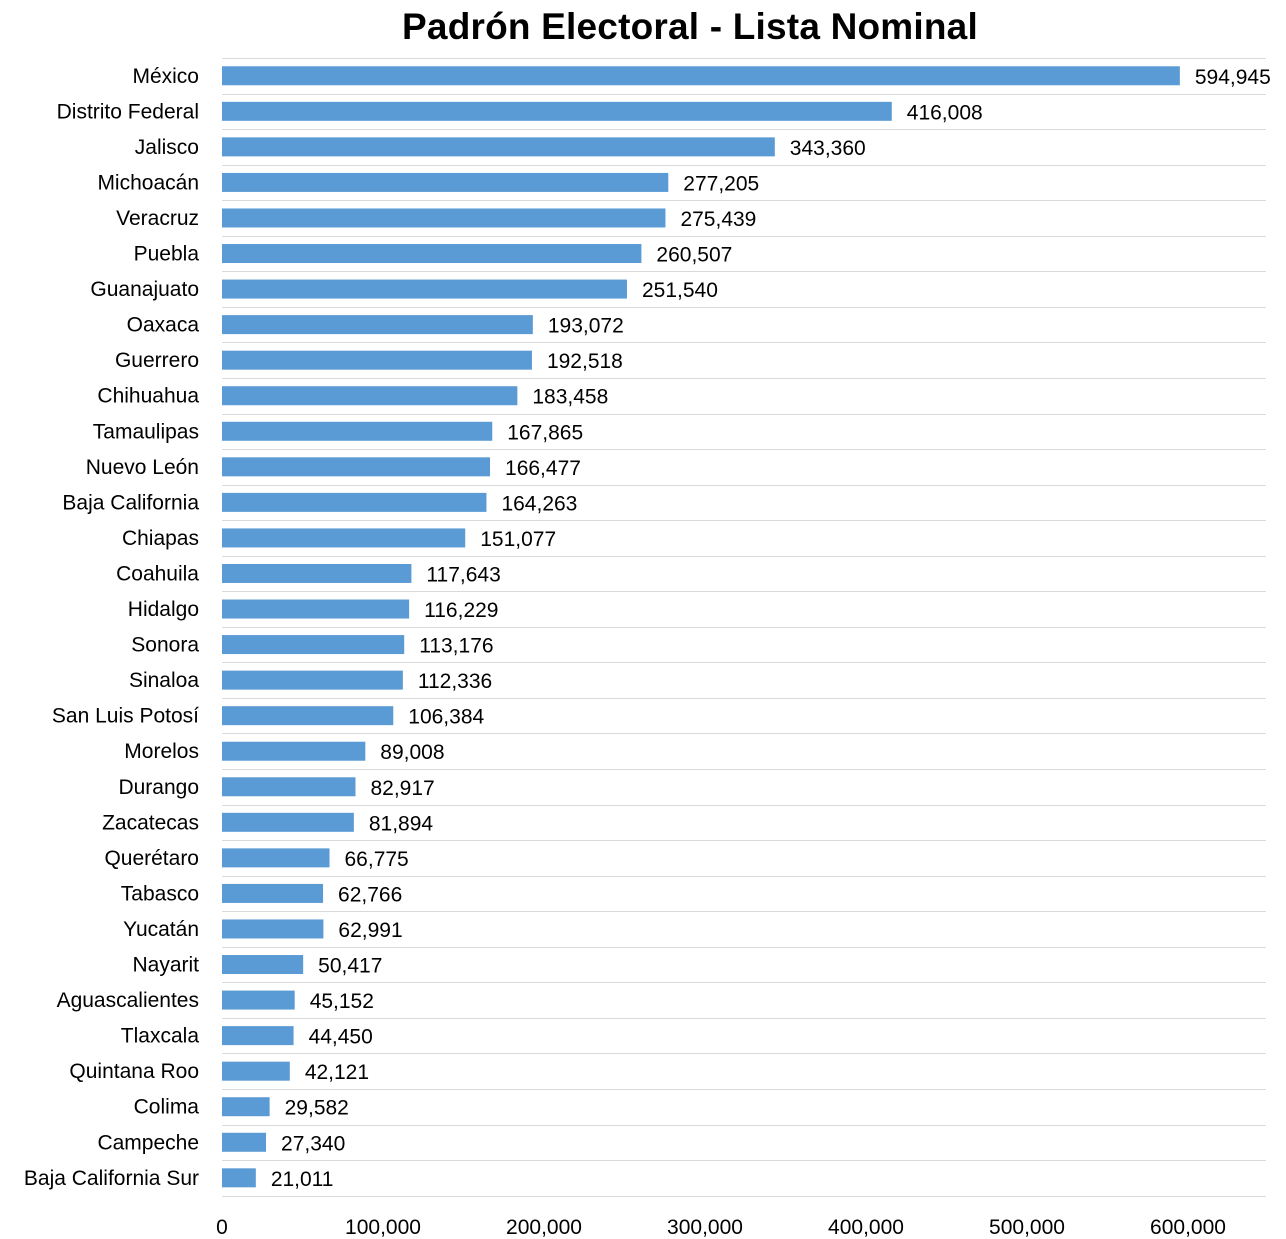  What do you see at coordinates (167, 147) in the screenshot?
I see `category-label: Jalisco` at bounding box center [167, 147].